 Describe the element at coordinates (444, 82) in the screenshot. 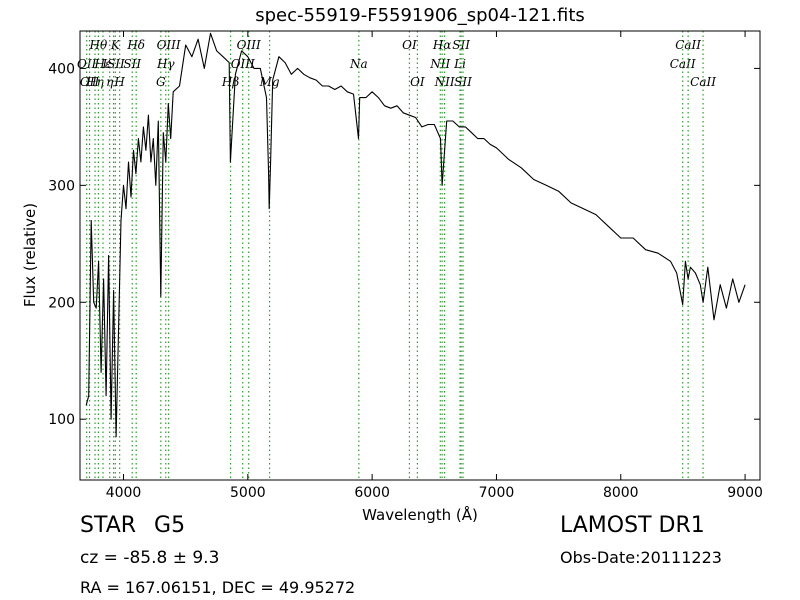

I see `marker-label-23: NII` at that location.